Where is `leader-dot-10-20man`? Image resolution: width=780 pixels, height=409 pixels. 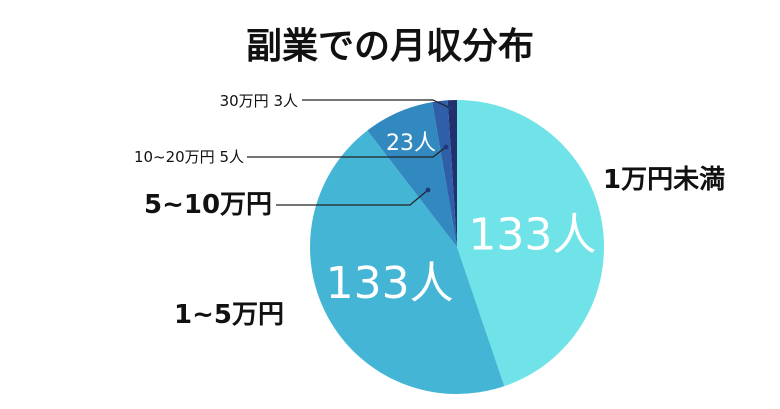 leader-dot-10-20man is located at coordinates (446, 147).